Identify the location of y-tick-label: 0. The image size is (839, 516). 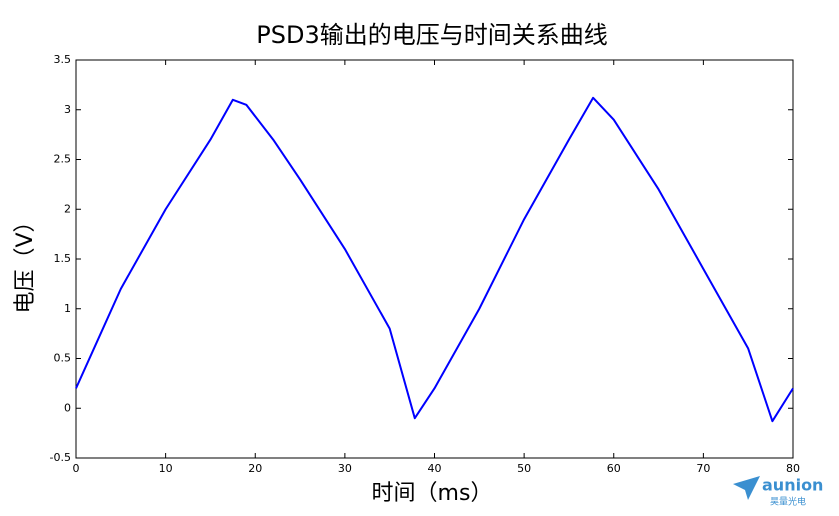
(67, 407).